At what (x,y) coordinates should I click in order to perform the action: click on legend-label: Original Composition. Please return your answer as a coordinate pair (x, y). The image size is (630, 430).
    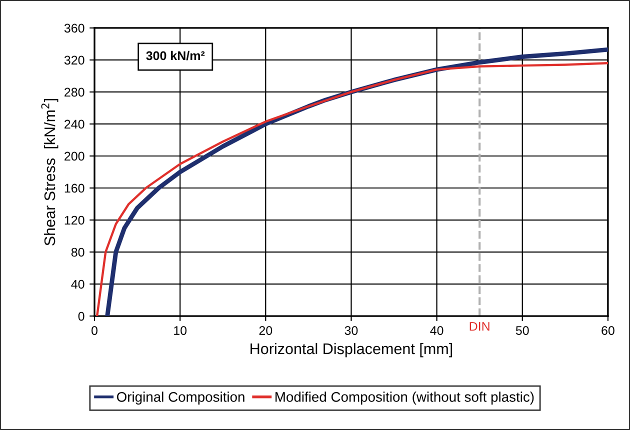
    Looking at the image, I should click on (180, 398).